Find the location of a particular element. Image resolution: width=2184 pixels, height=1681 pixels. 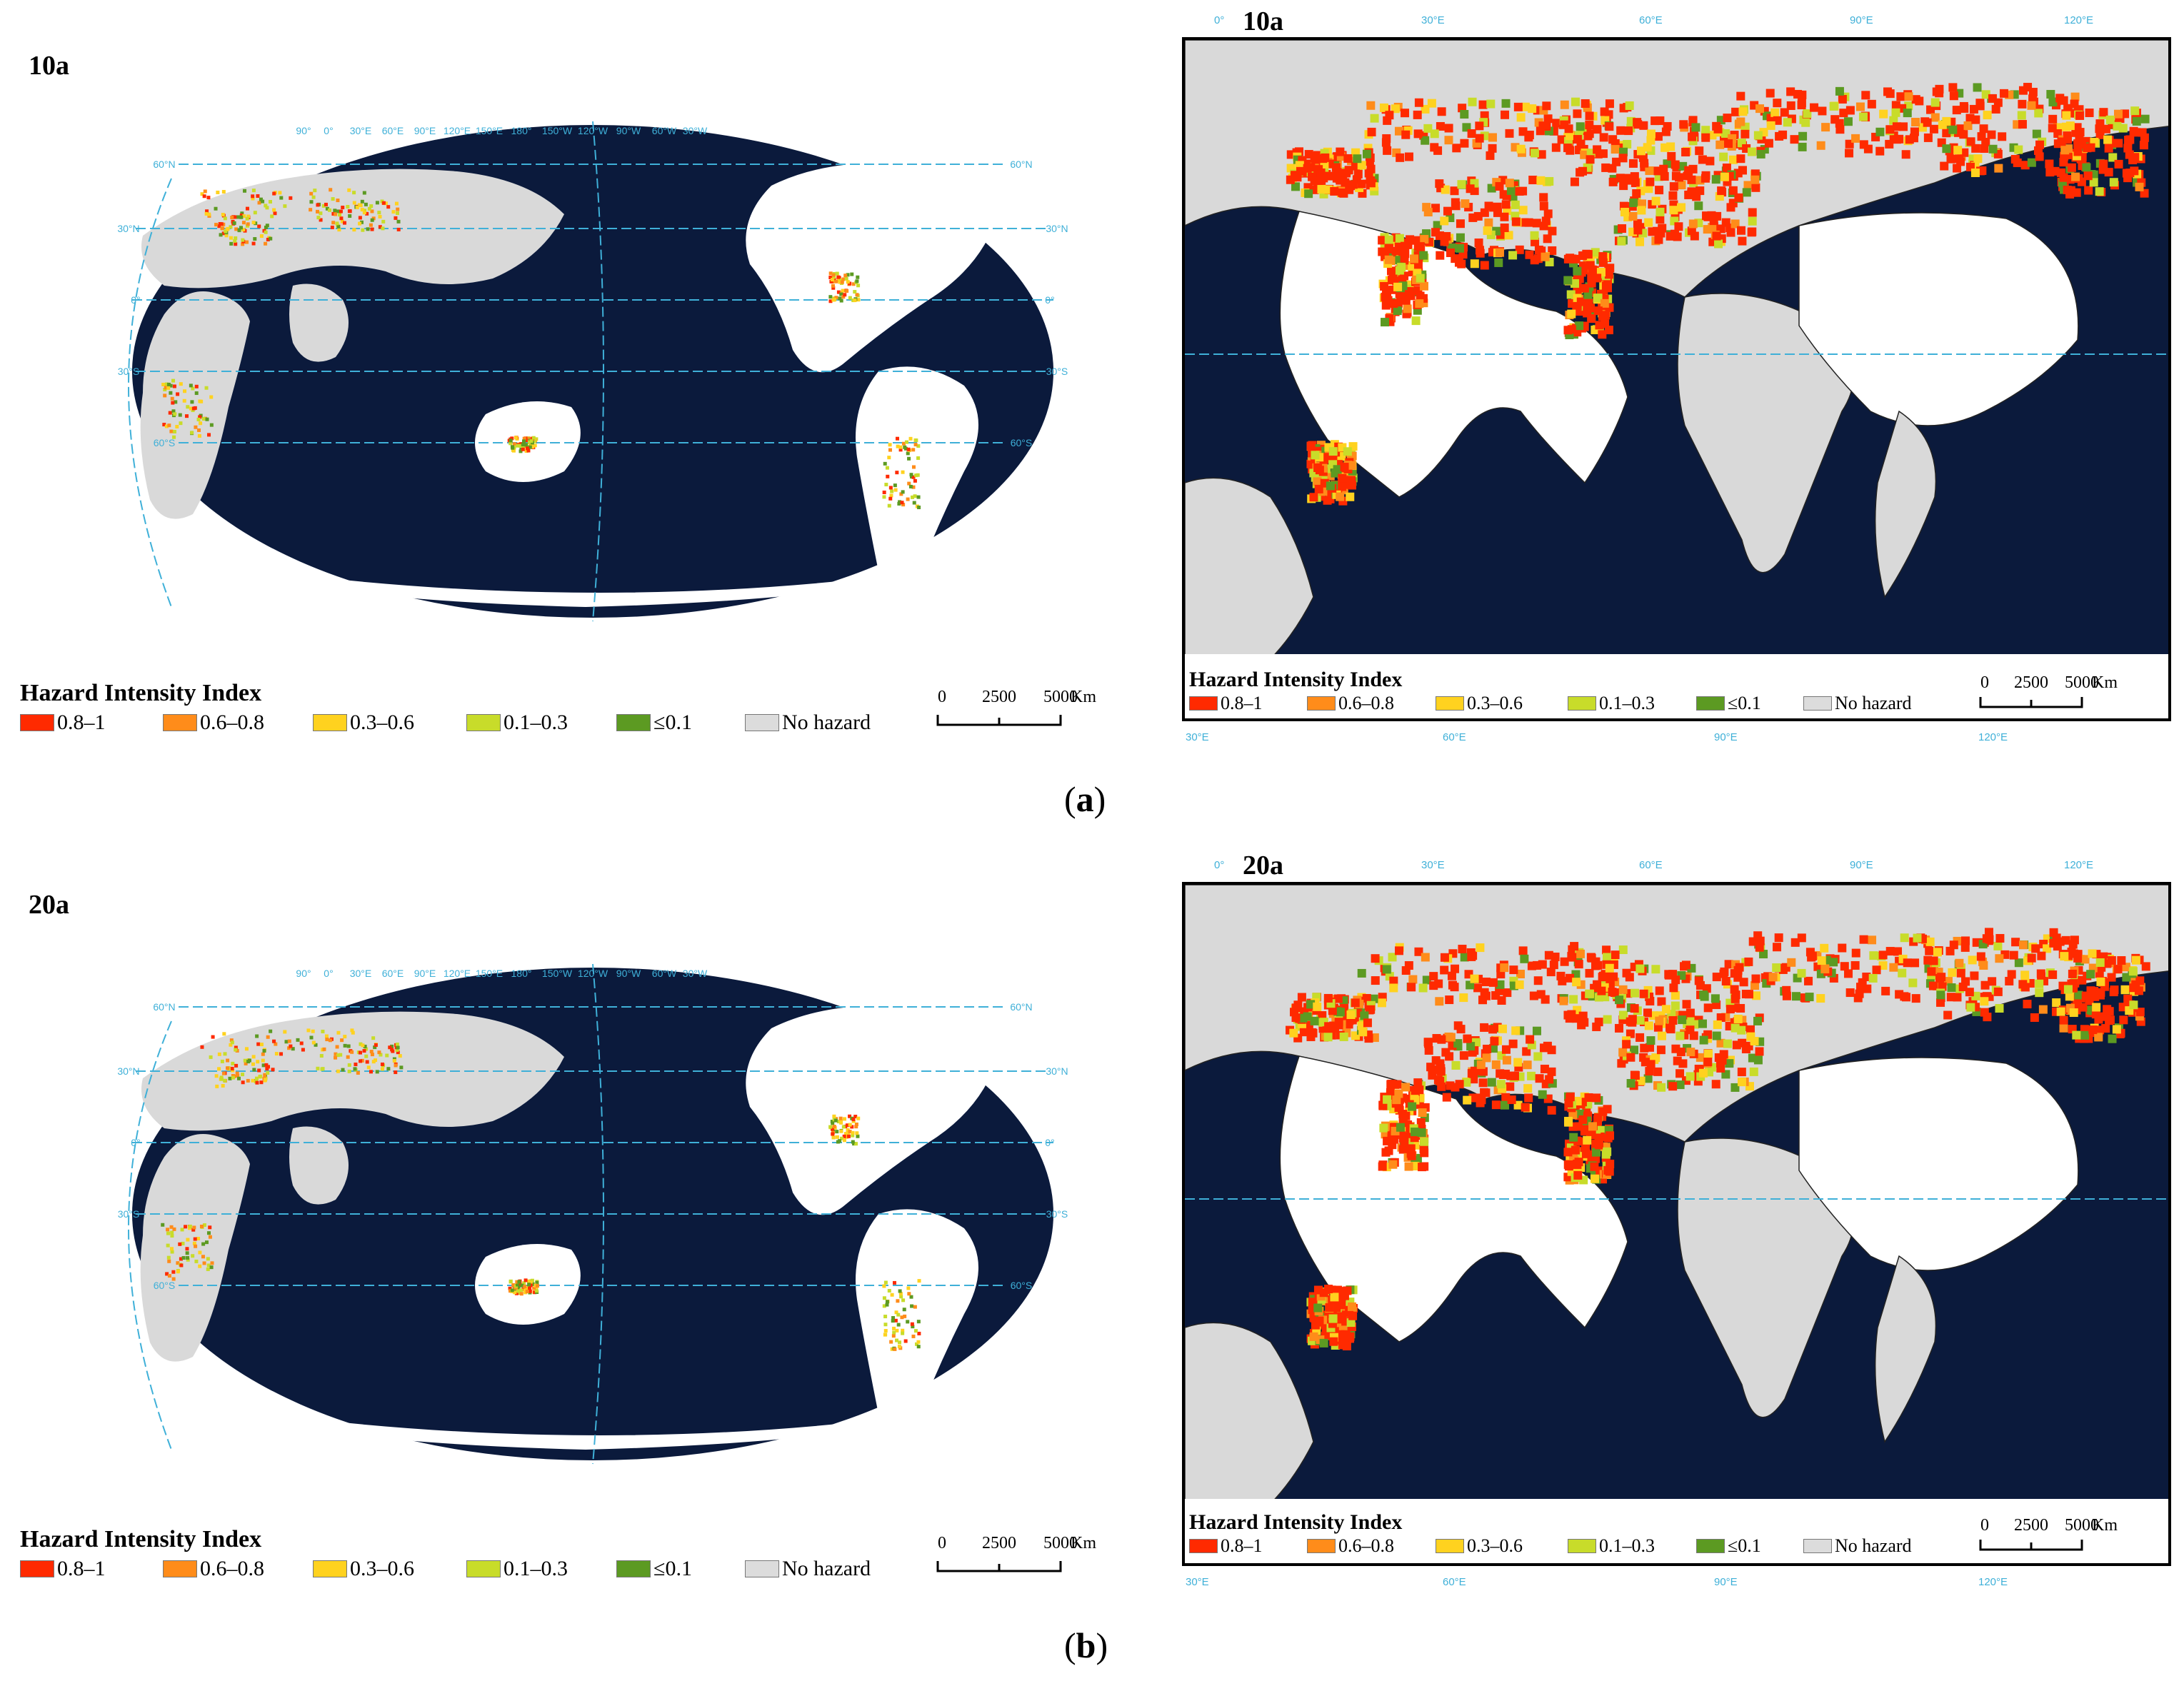

lon-label-bottom: 30°W is located at coordinates (695, 642).